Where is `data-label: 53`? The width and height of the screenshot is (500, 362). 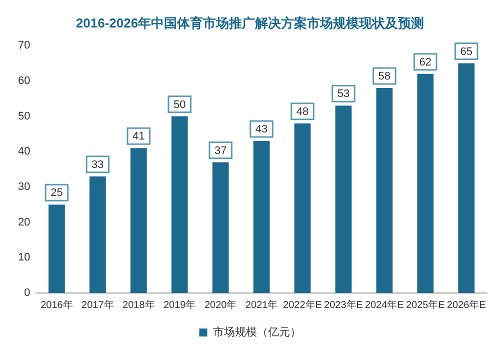 data-label: 53 is located at coordinates (343, 94).